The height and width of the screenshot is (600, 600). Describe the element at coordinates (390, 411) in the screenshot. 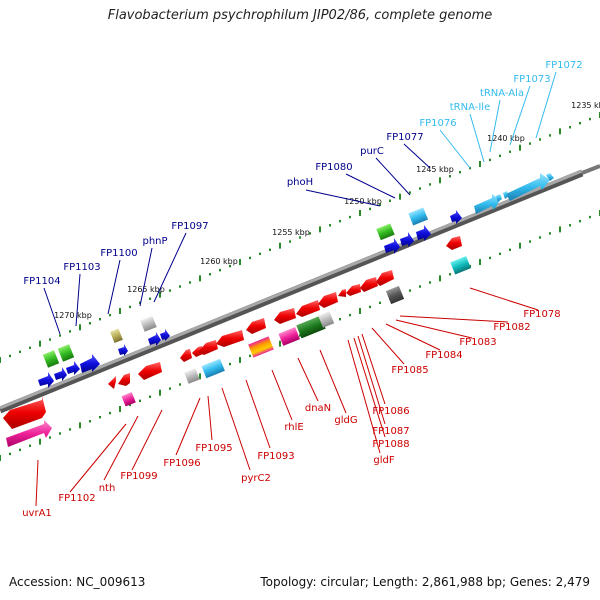

I see `gene-label: FP1086` at that location.